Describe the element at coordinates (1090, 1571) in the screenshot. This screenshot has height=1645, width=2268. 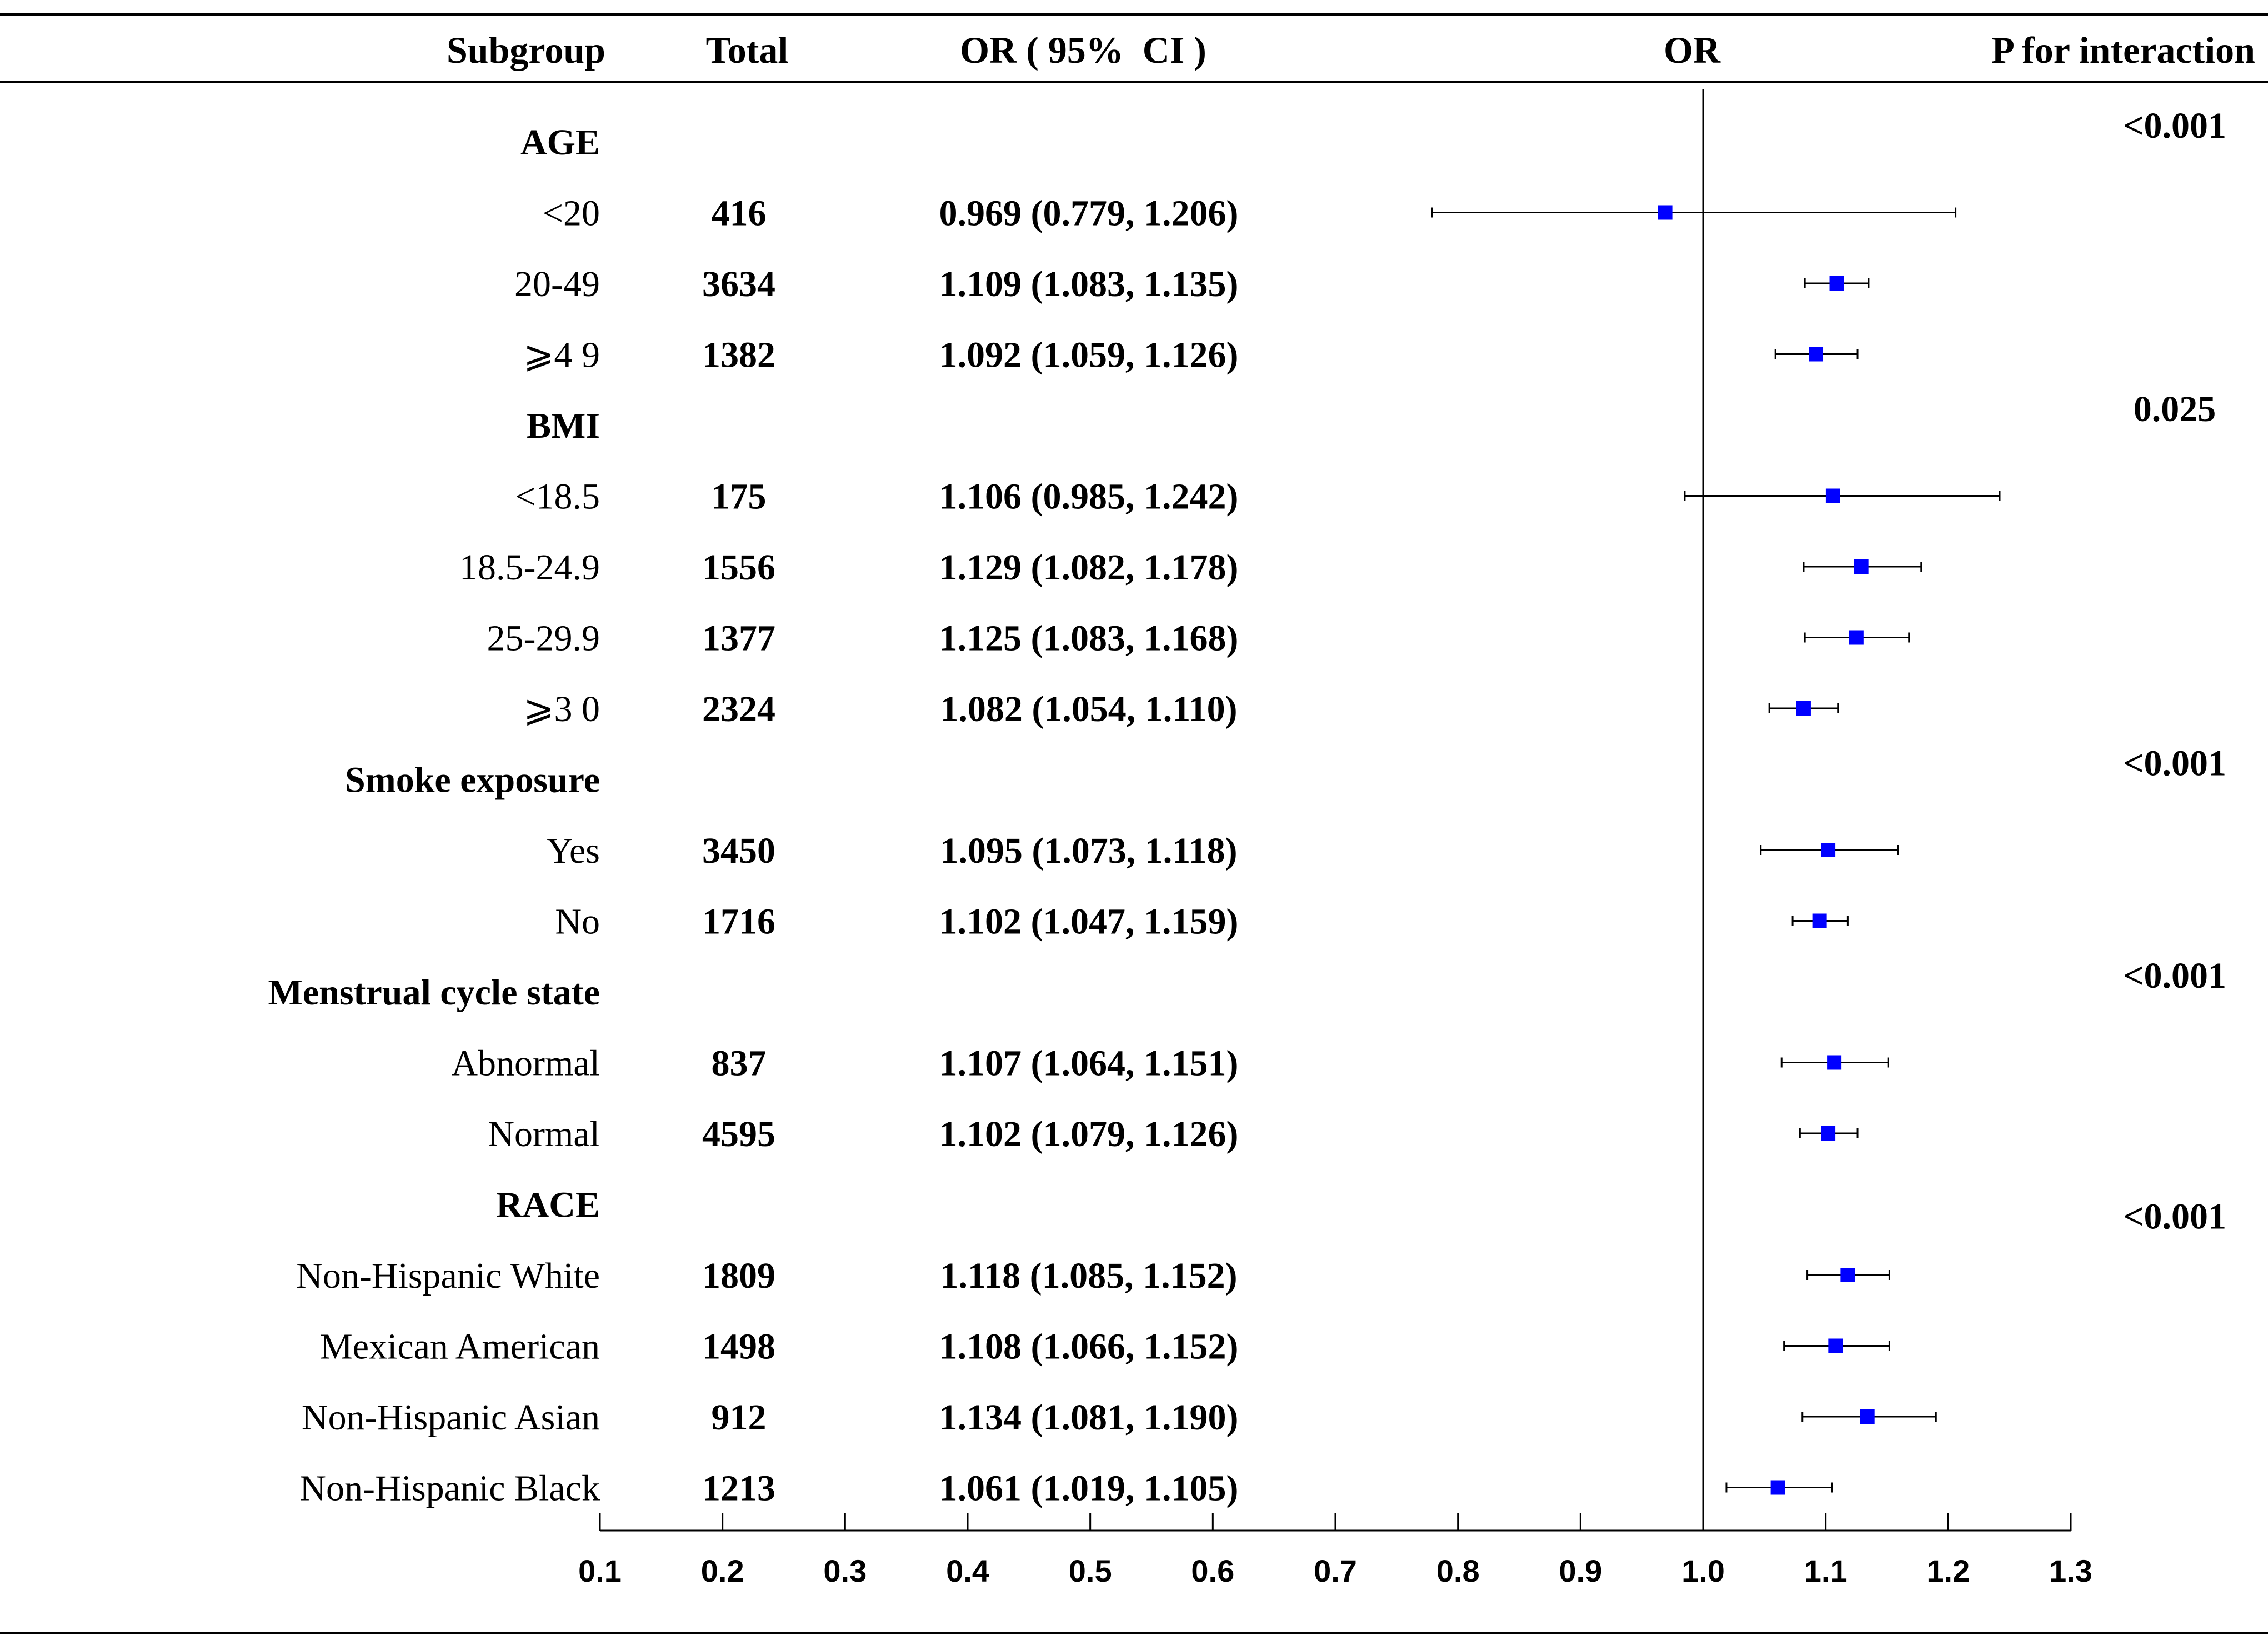
I see `x-tick-label: 0.5` at that location.